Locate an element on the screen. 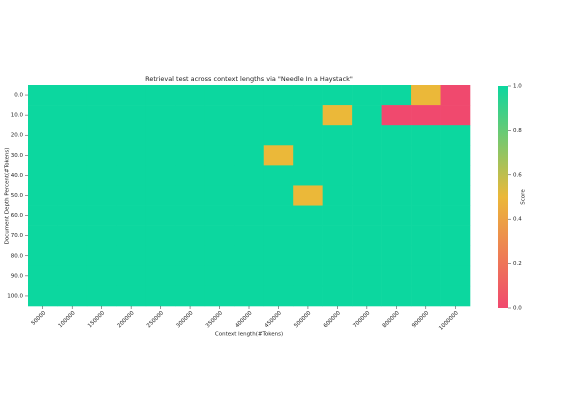 The width and height of the screenshot is (585, 414). colorbar-tick-label: 0.4 is located at coordinates (517, 220).